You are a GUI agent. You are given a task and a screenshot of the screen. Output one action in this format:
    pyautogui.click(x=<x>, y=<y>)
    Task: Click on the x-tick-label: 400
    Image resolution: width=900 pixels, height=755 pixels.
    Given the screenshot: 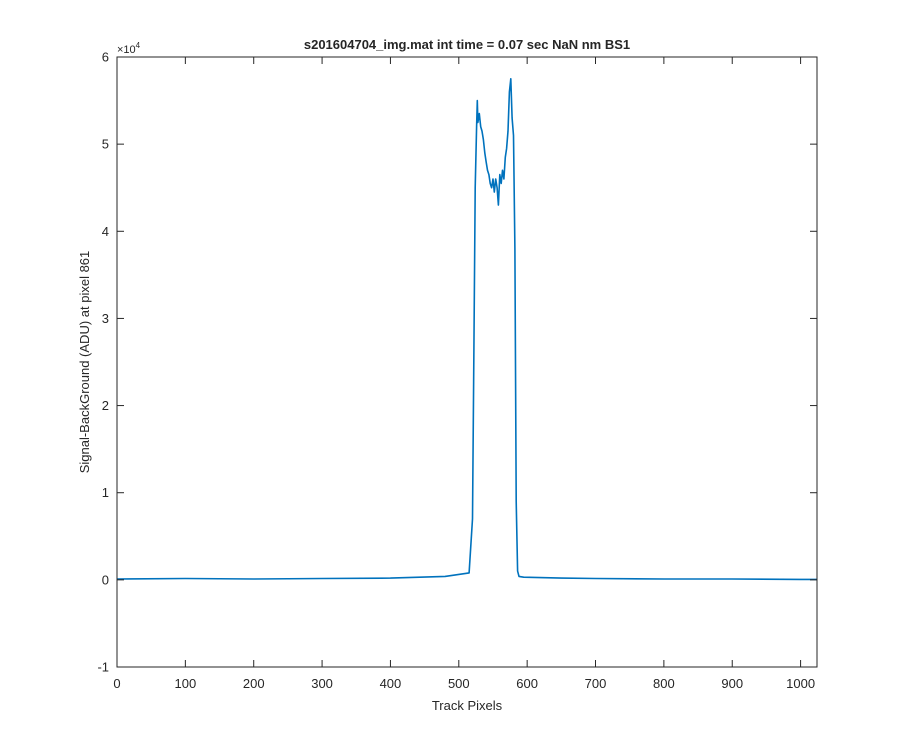 What is the action you would take?
    pyautogui.click(x=391, y=683)
    